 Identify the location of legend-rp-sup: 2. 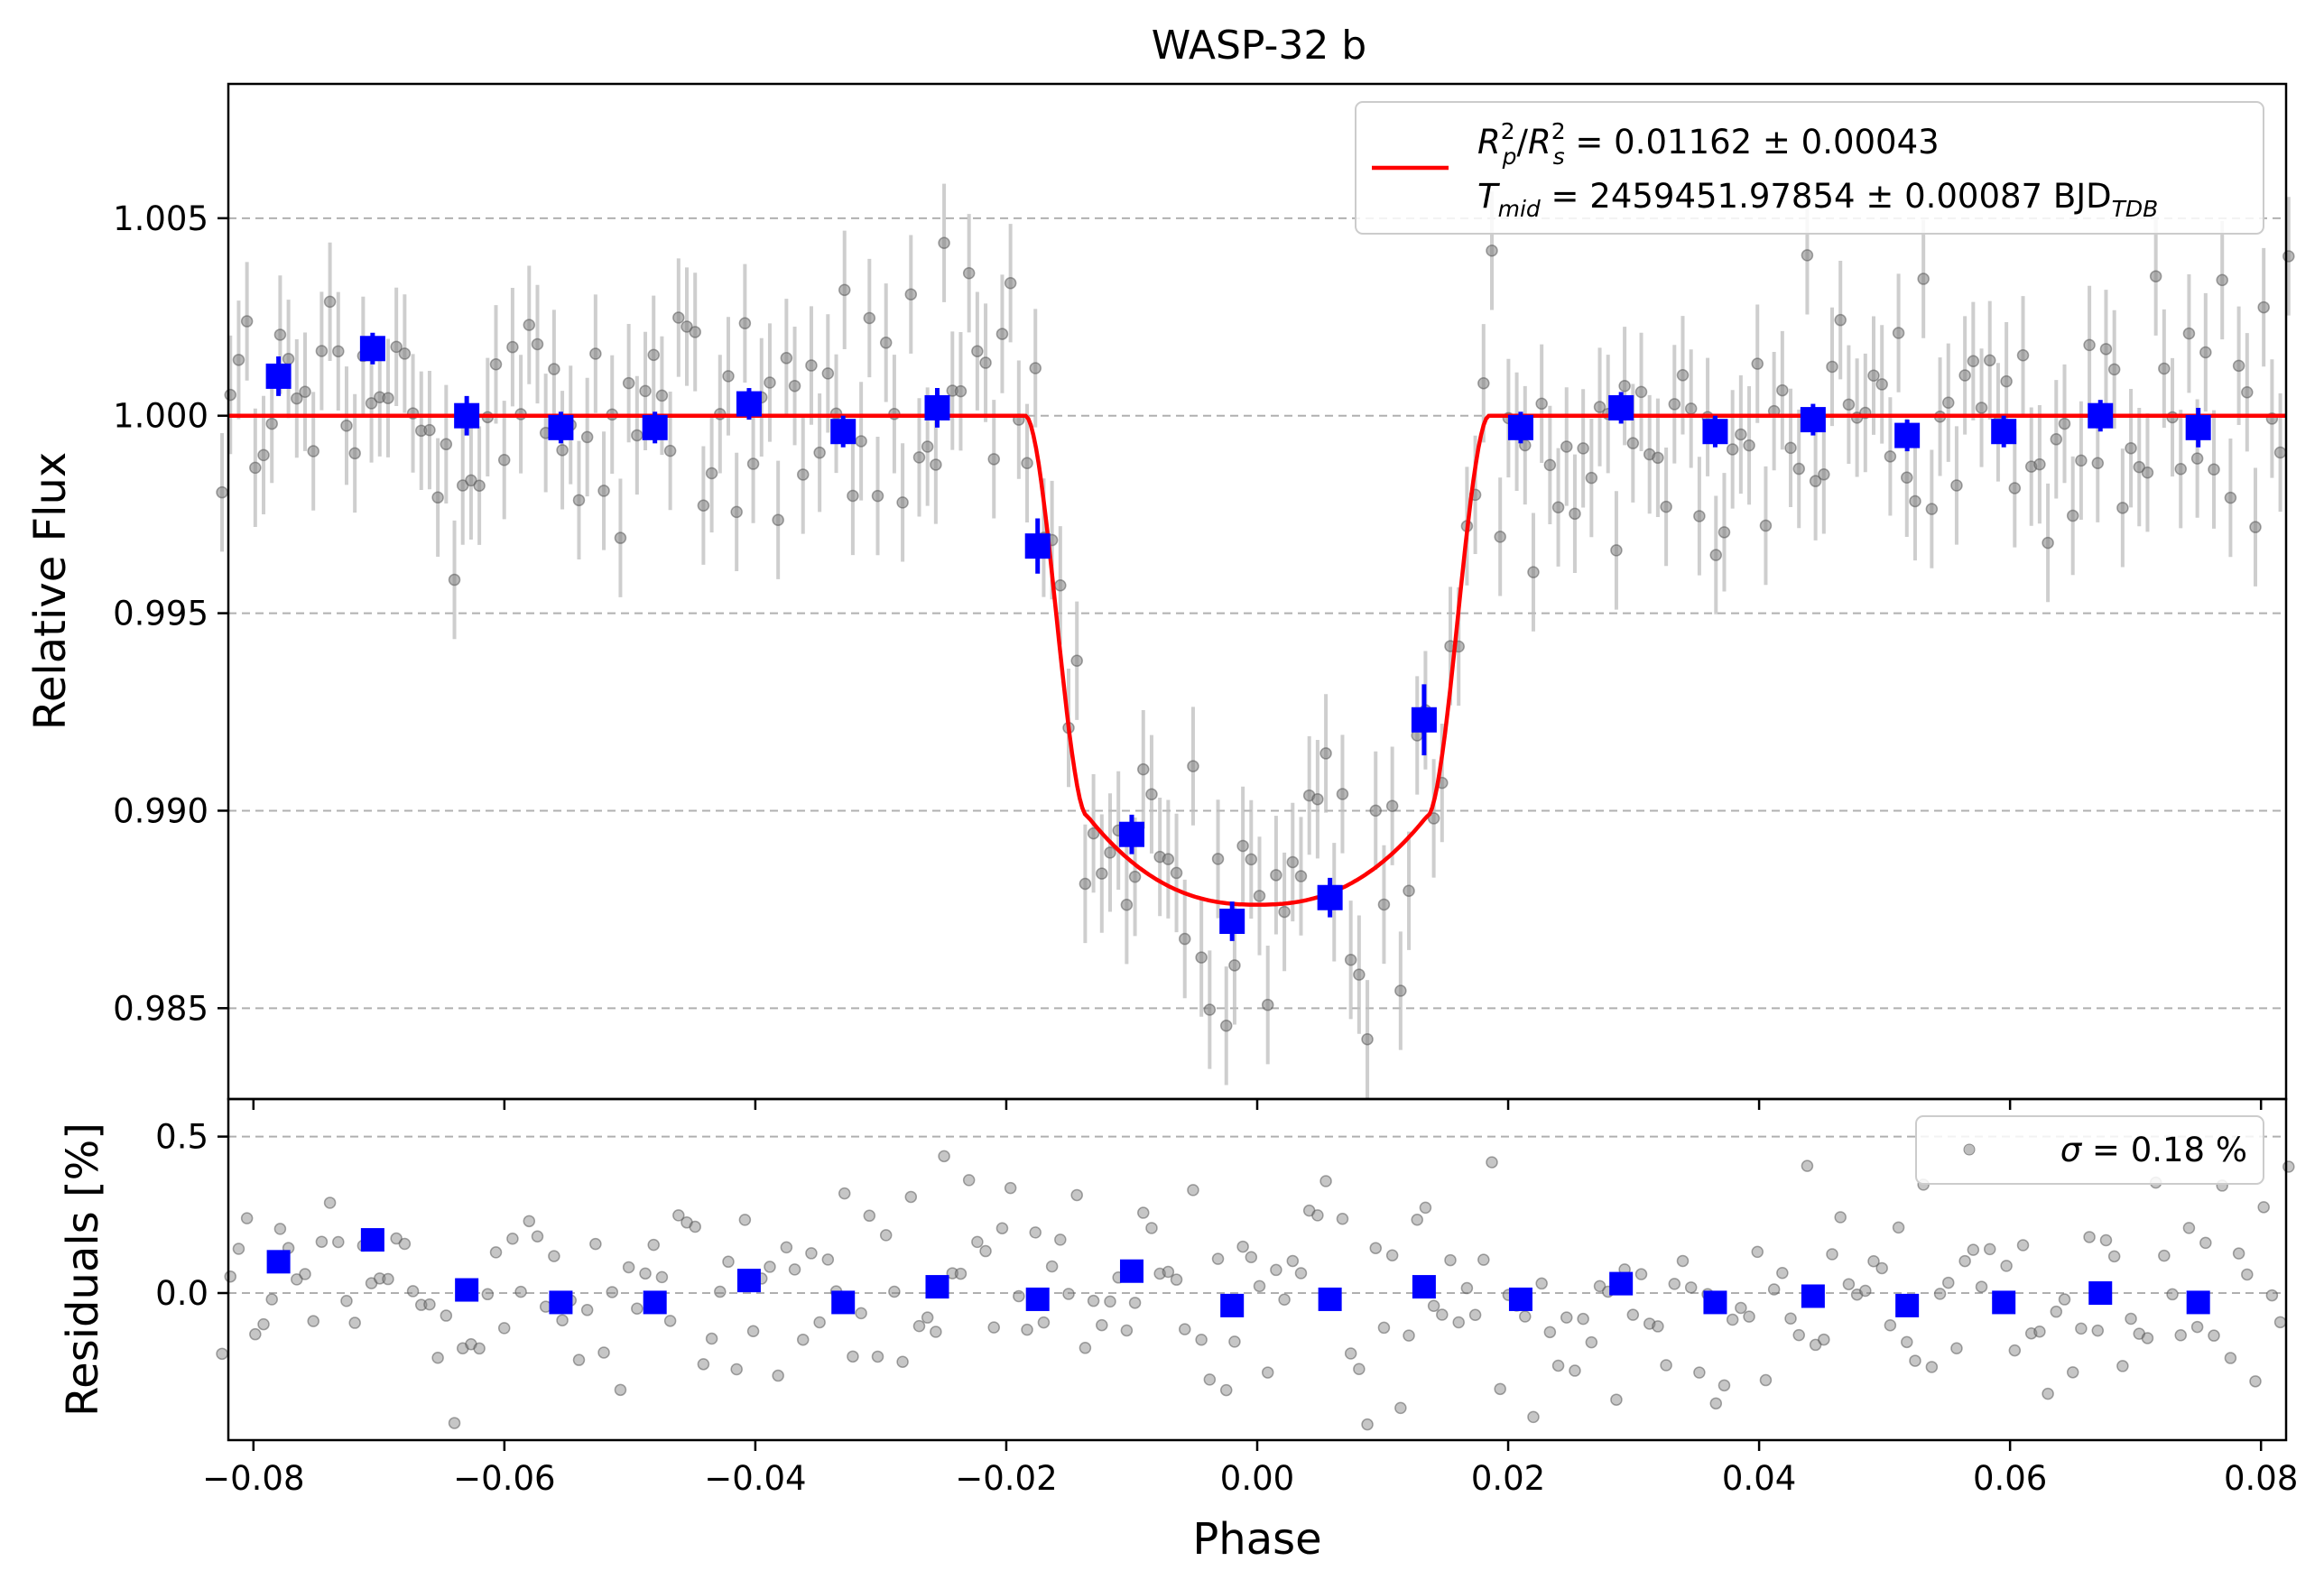
(1508, 131).